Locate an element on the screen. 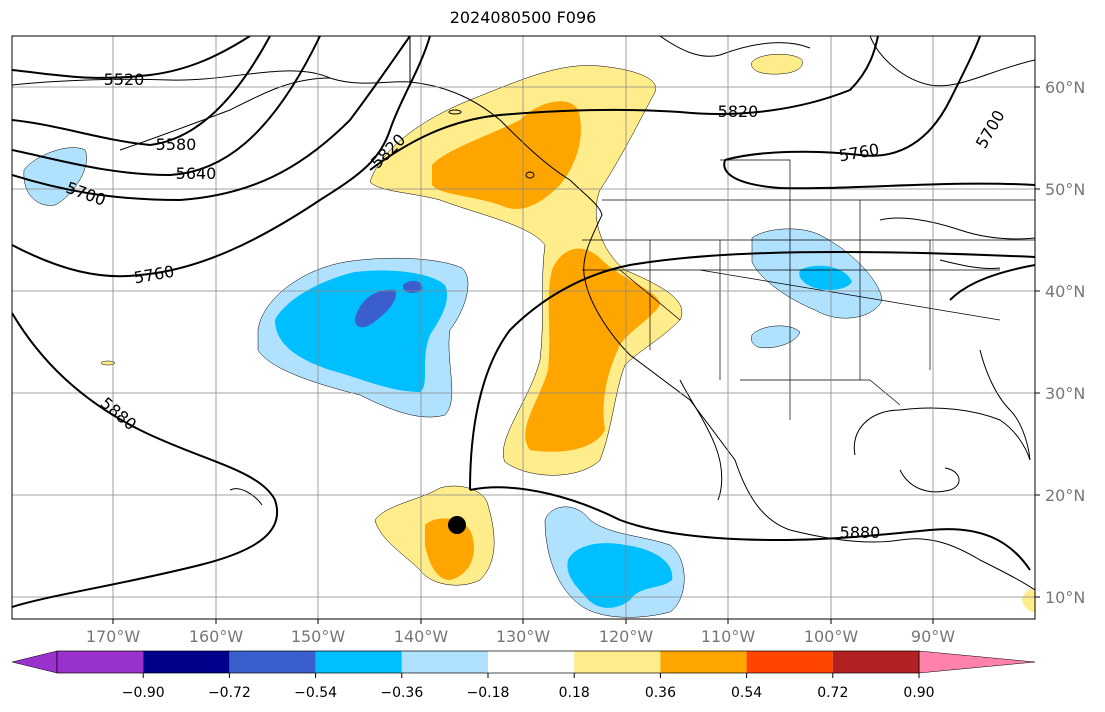 The height and width of the screenshot is (712, 1105). lon-label-110w: 110°W is located at coordinates (728, 636).